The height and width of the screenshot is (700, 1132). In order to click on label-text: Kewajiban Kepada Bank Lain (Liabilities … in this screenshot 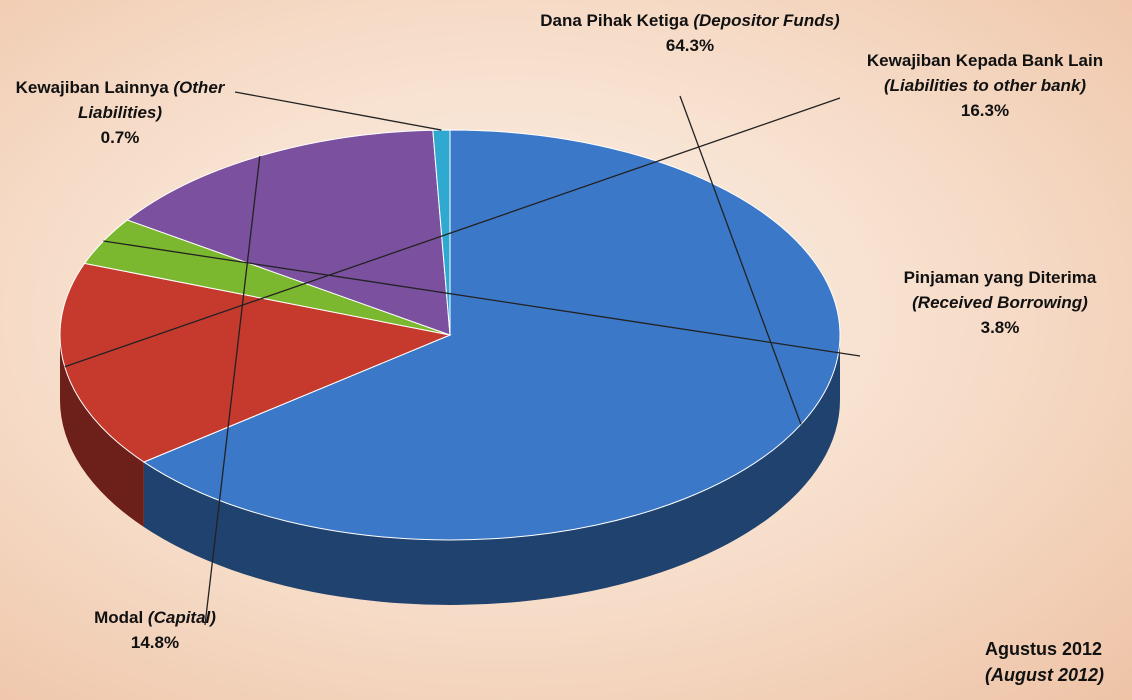, I will do `click(985, 73)`.